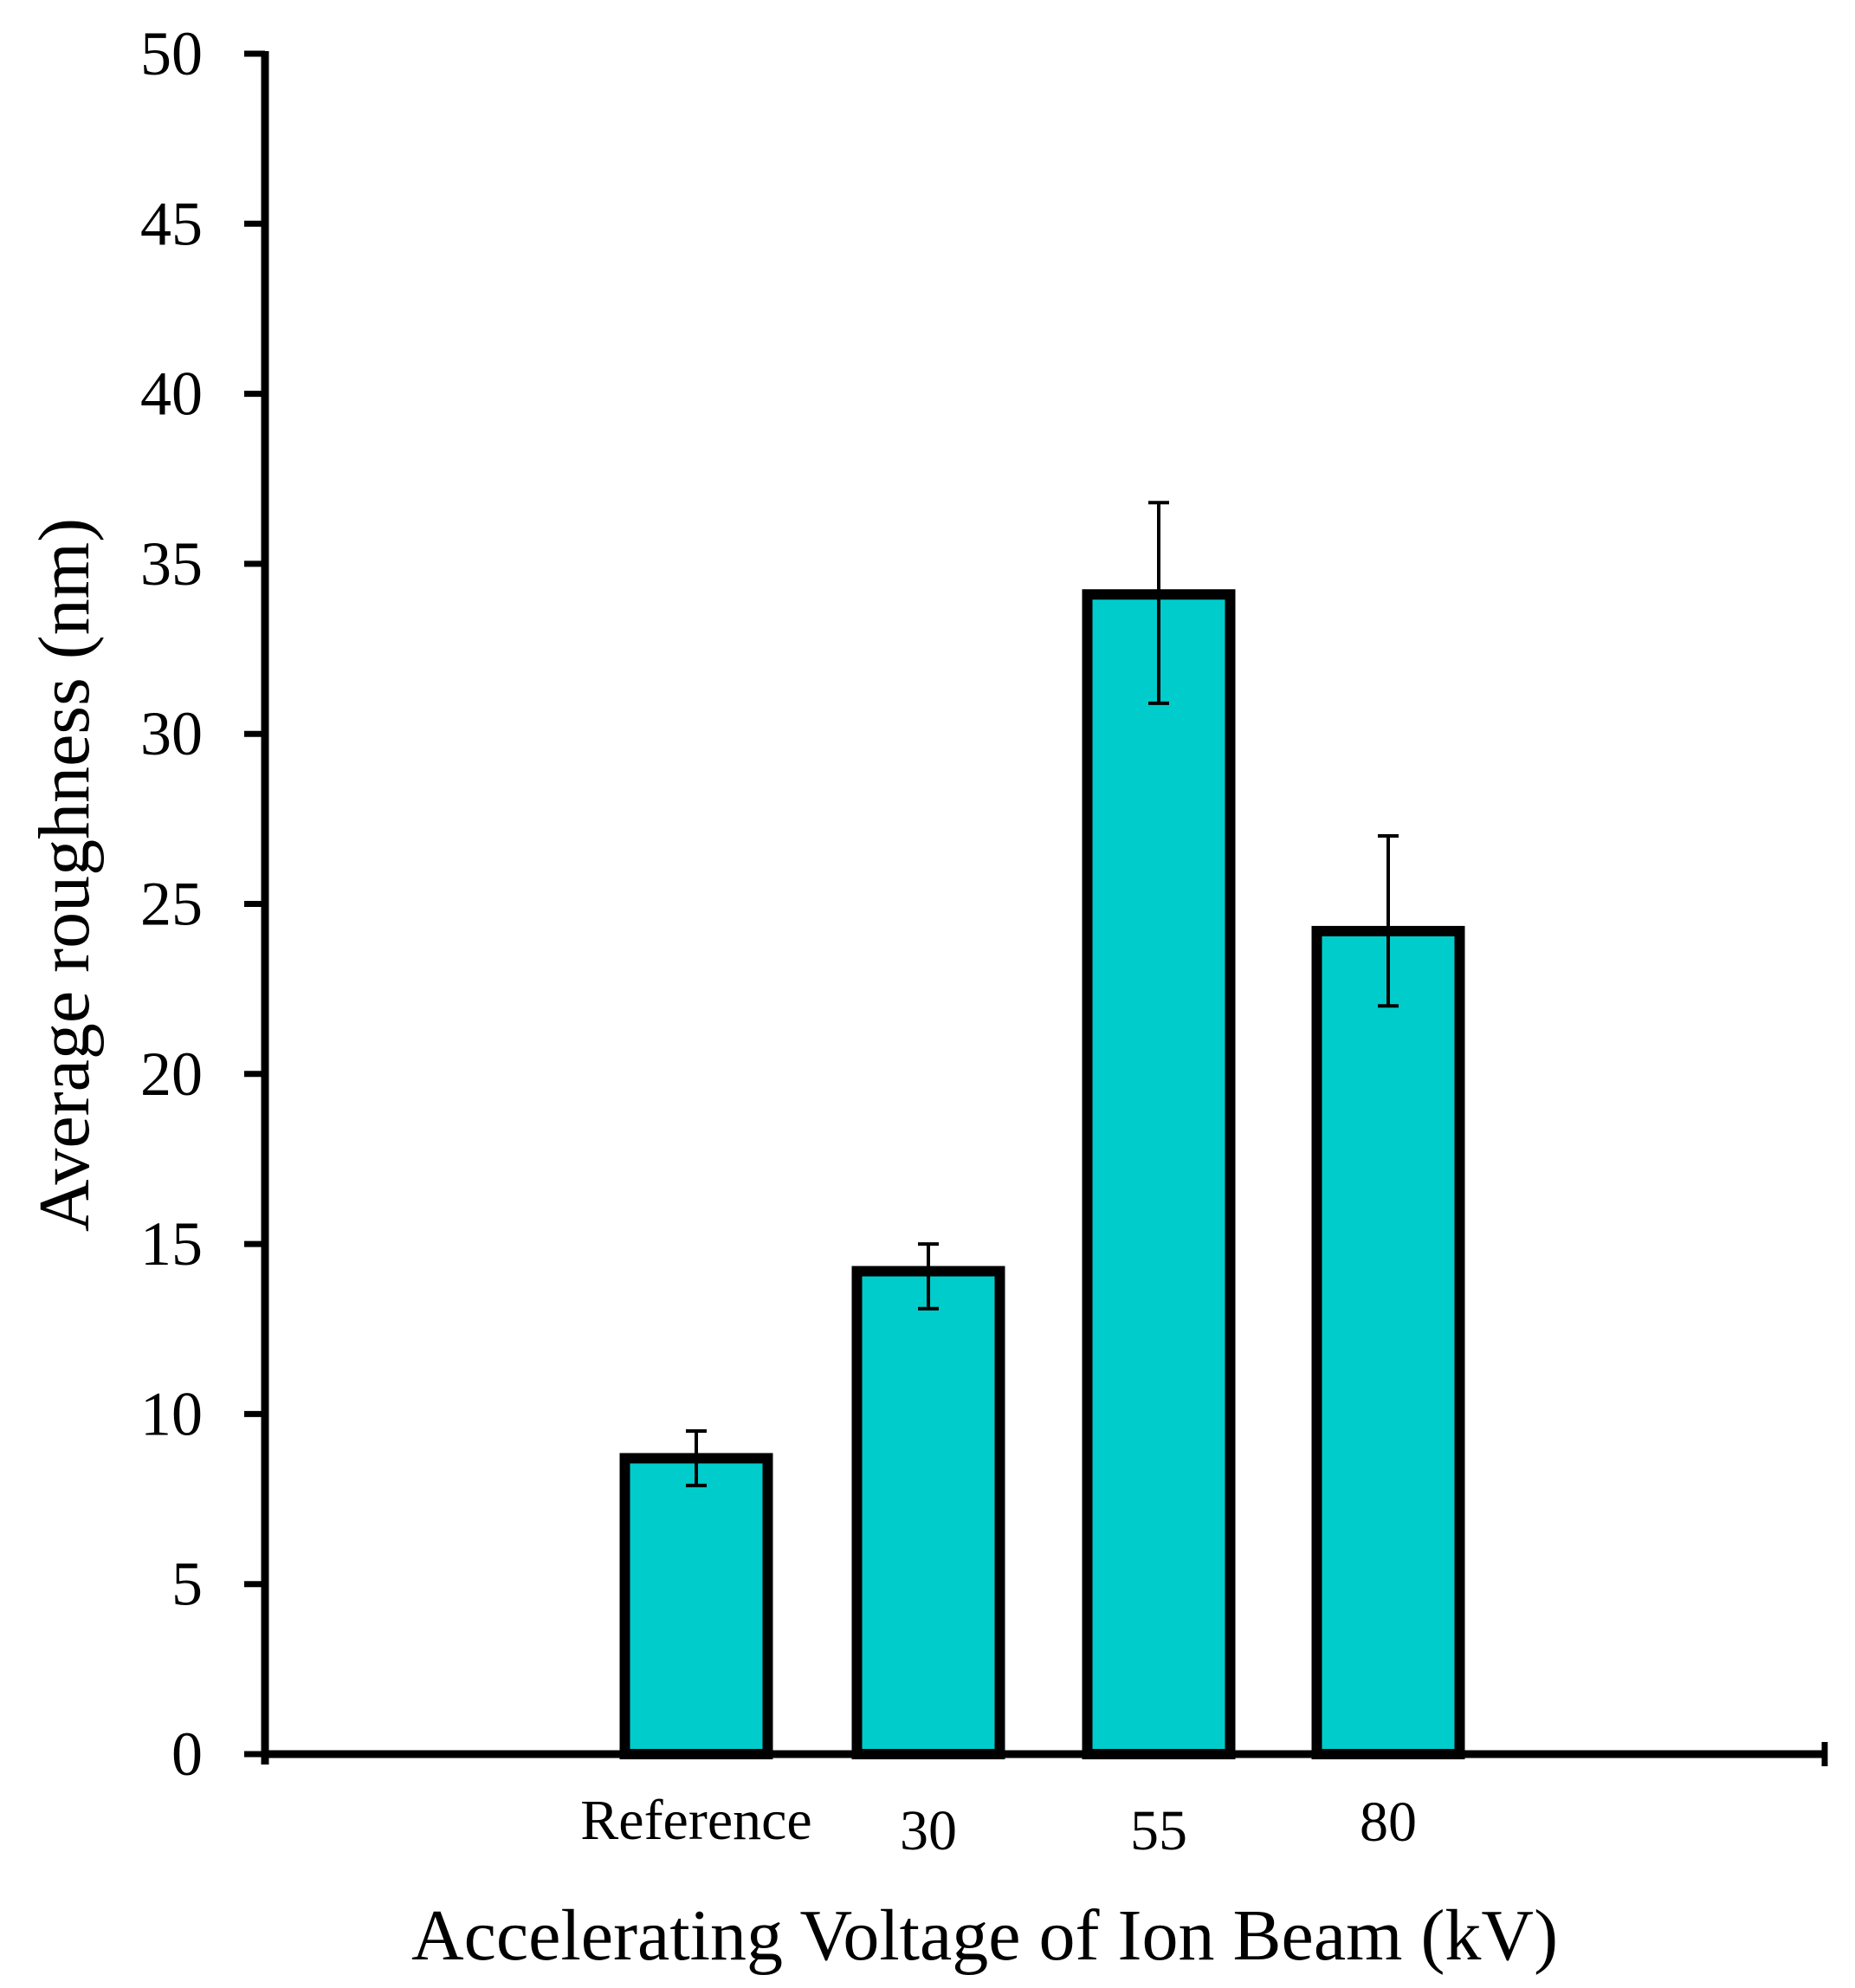 The width and height of the screenshot is (1855, 1988). What do you see at coordinates (985, 1936) in the screenshot?
I see `x-axis-title: Accelerating Voltage of Ion Beam (kV)` at bounding box center [985, 1936].